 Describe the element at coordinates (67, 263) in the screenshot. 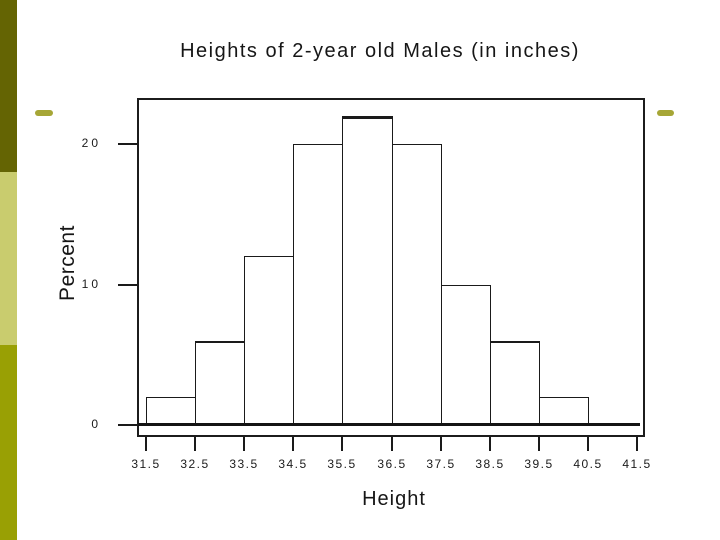

I see `y-axis-label: Percent` at that location.